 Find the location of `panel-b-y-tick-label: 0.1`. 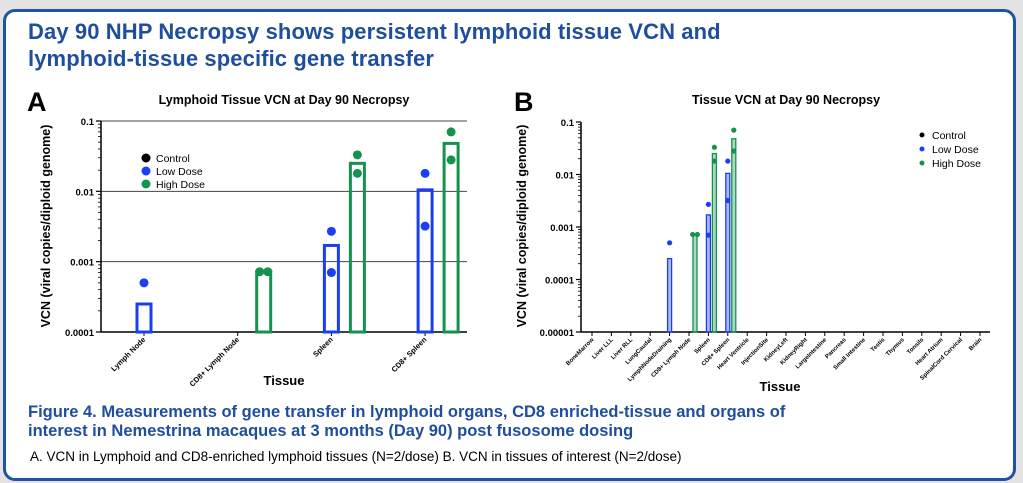

panel-b-y-tick-label: 0.1 is located at coordinates (568, 123).